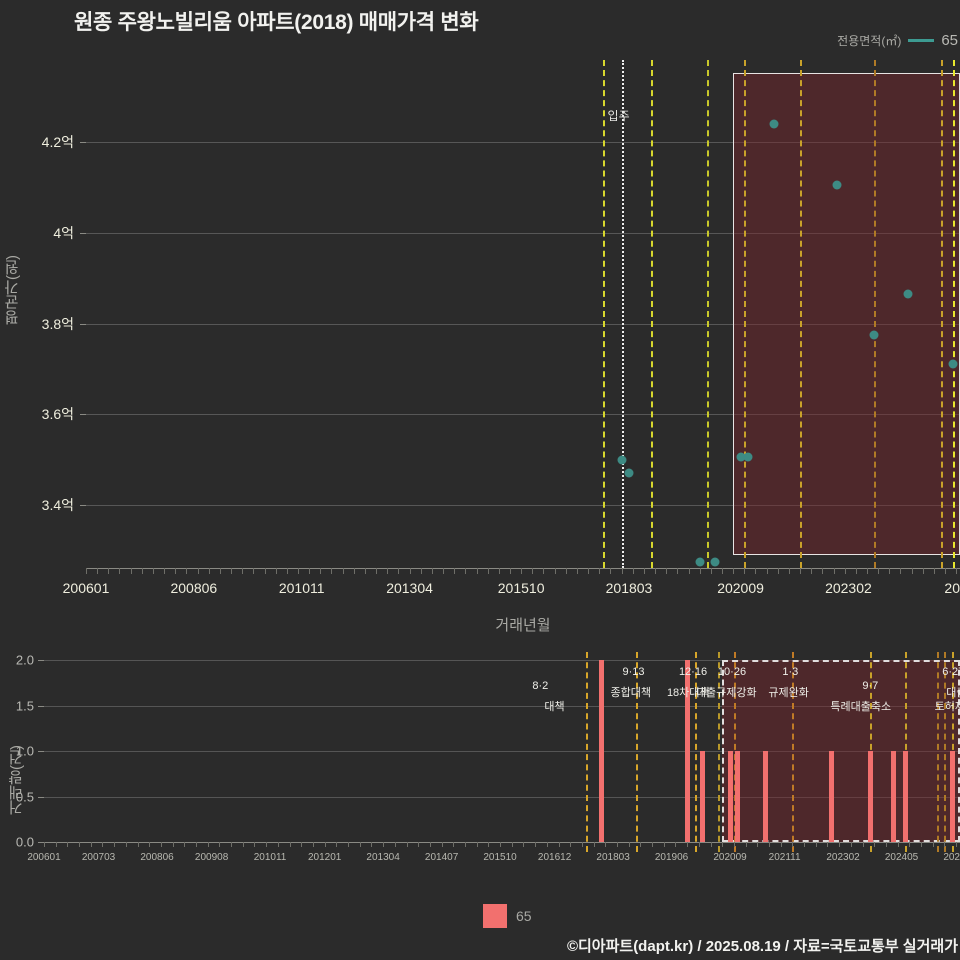 The height and width of the screenshot is (960, 960). What do you see at coordinates (740, 588) in the screenshot?
I see `x-tick-label: 202009` at bounding box center [740, 588].